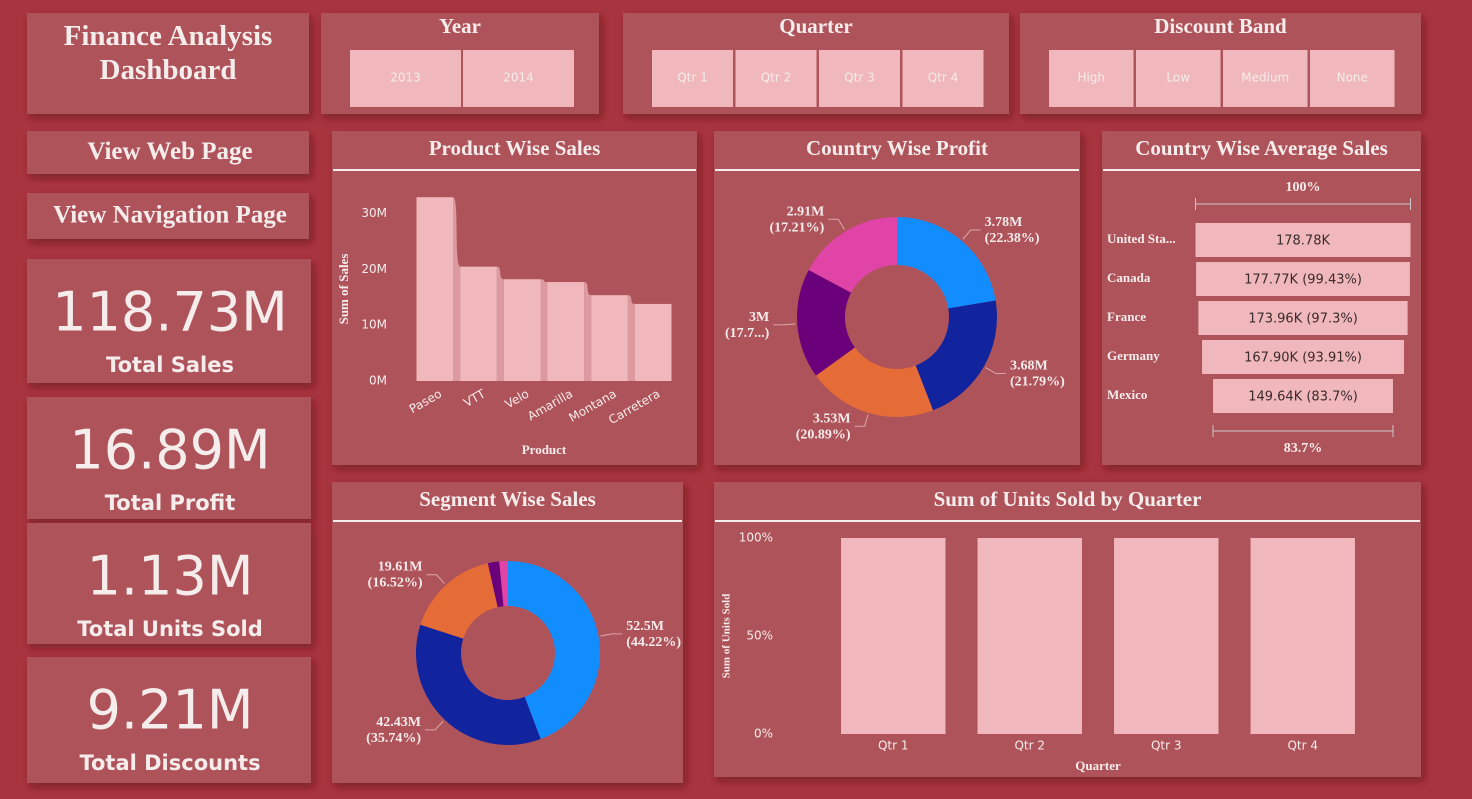 This screenshot has width=1472, height=799. I want to click on dashboard-title: Finance Analysis Dashboard, so click(168, 53).